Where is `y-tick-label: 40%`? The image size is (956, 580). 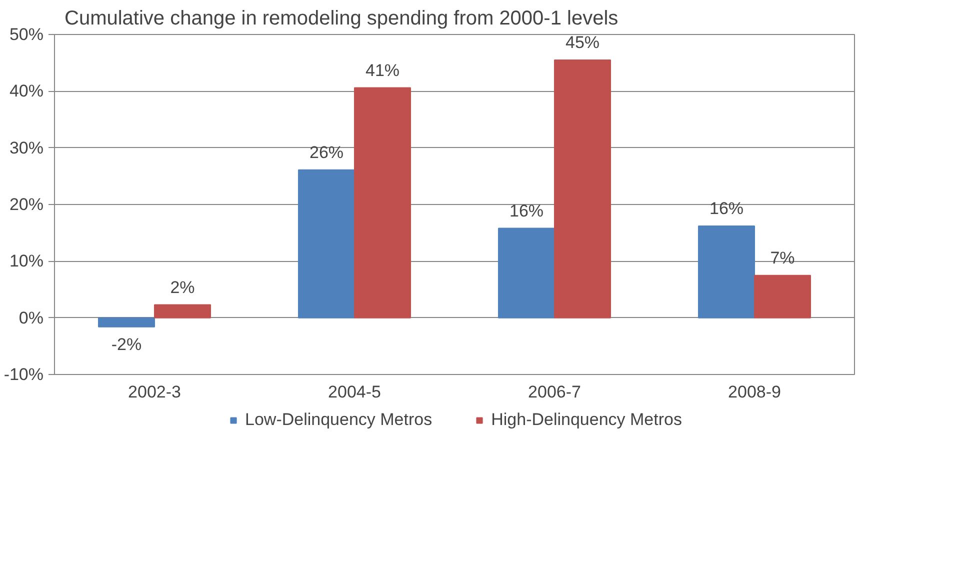 y-tick-label: 40% is located at coordinates (26, 91).